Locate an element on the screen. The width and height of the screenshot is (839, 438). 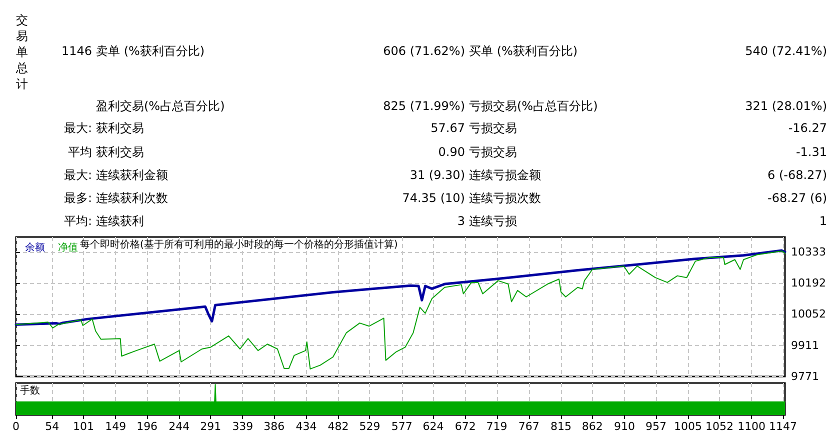
x-tick-label: 1005 is located at coordinates (688, 426).